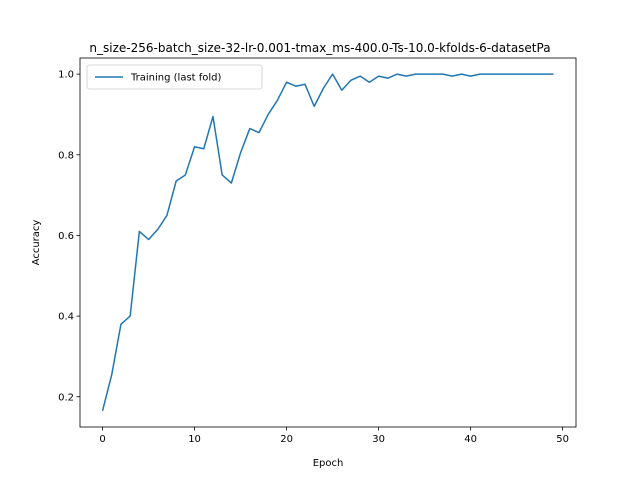 The width and height of the screenshot is (640, 480). I want to click on legend-entry-label: Training (last fold), so click(176, 78).